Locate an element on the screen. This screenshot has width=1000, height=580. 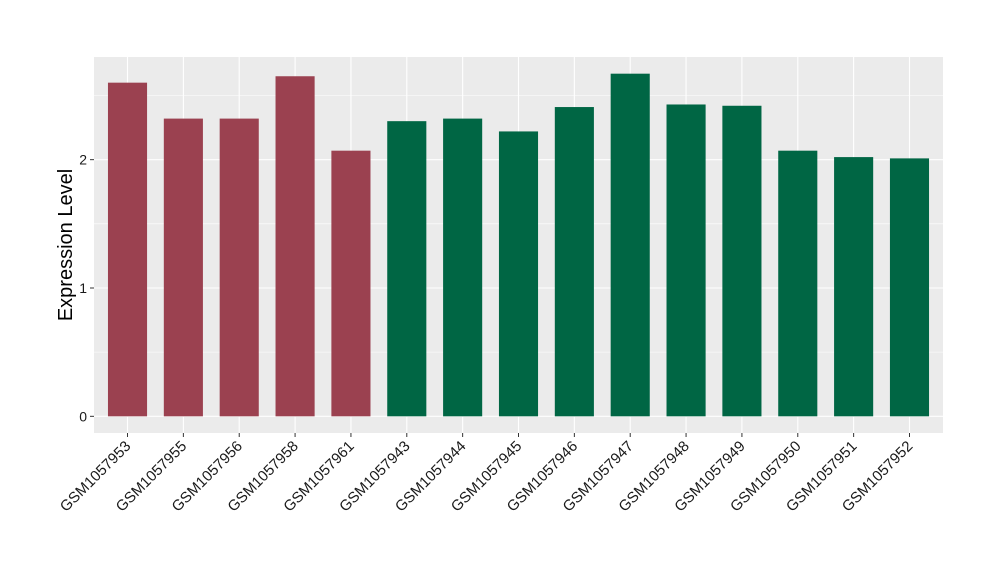
y-axis: 0 1 2 is located at coordinates (86, 288).